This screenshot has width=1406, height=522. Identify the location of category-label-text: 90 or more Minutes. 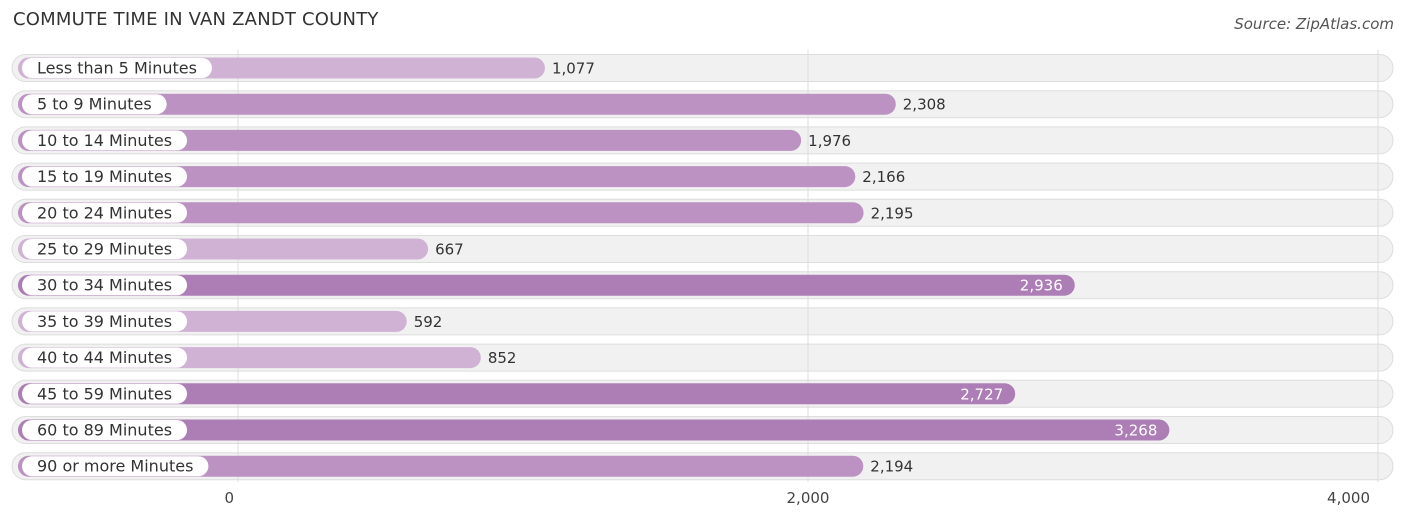
(115, 466).